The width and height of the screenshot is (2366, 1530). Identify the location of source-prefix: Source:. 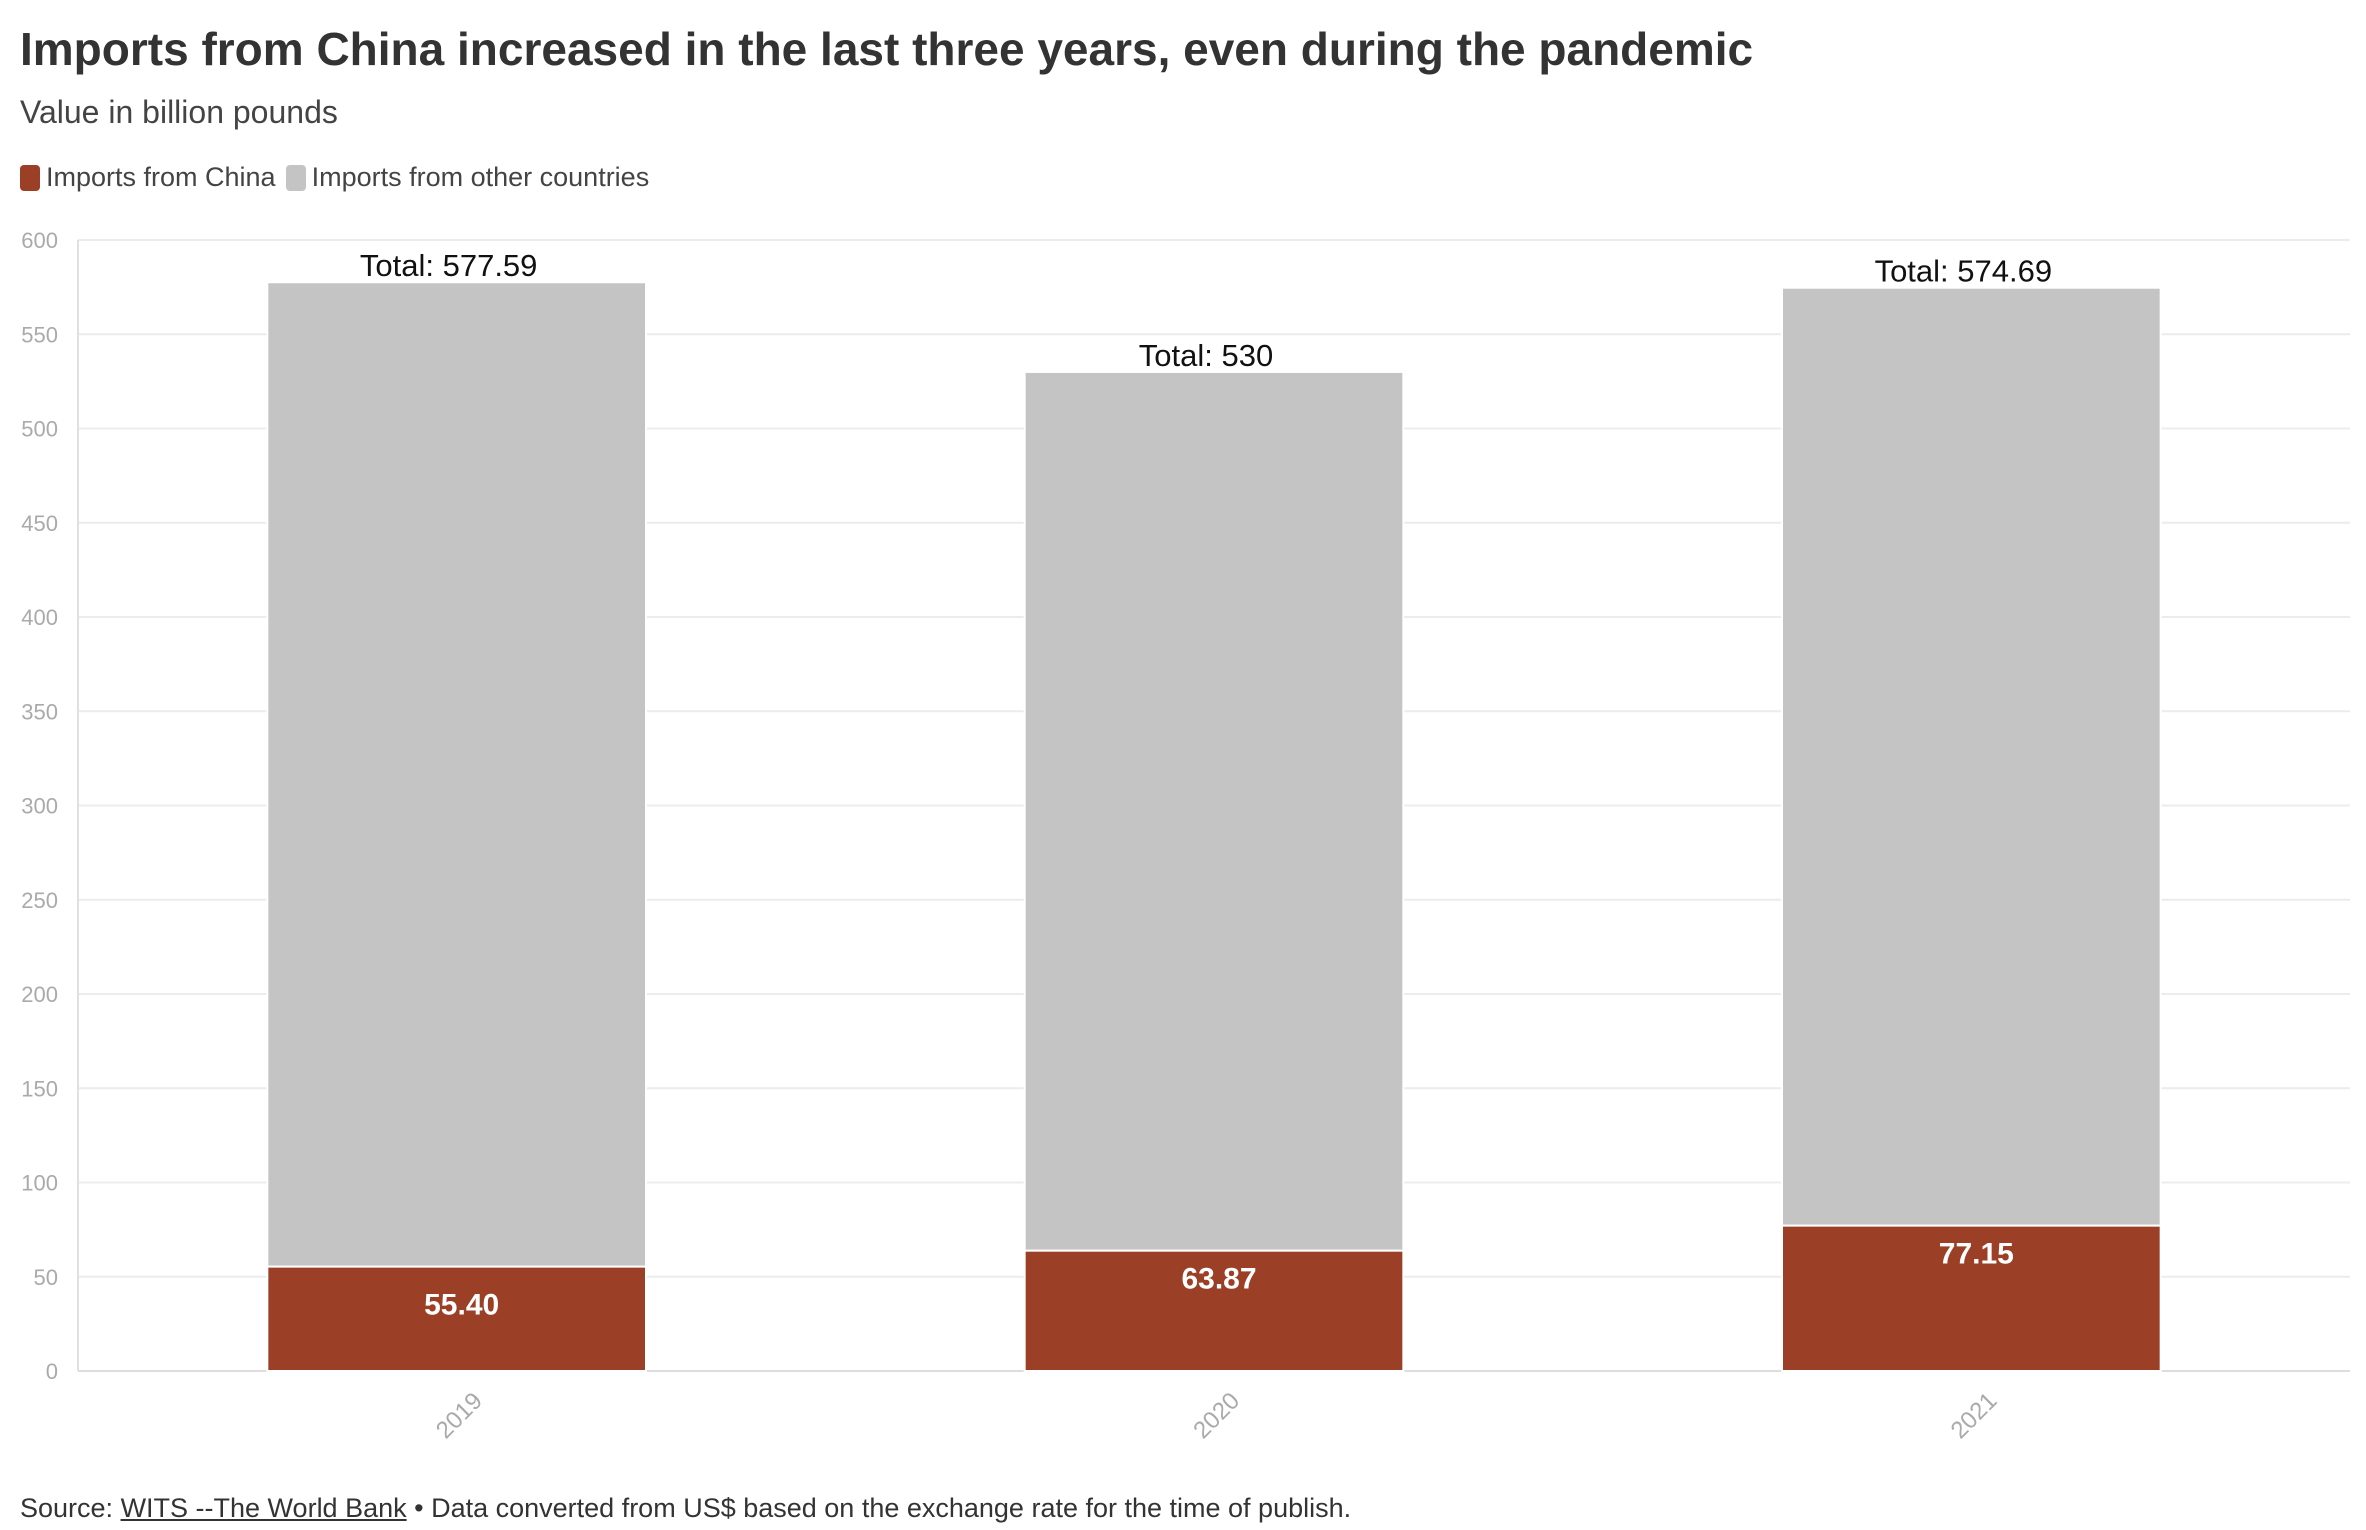
(70, 1508).